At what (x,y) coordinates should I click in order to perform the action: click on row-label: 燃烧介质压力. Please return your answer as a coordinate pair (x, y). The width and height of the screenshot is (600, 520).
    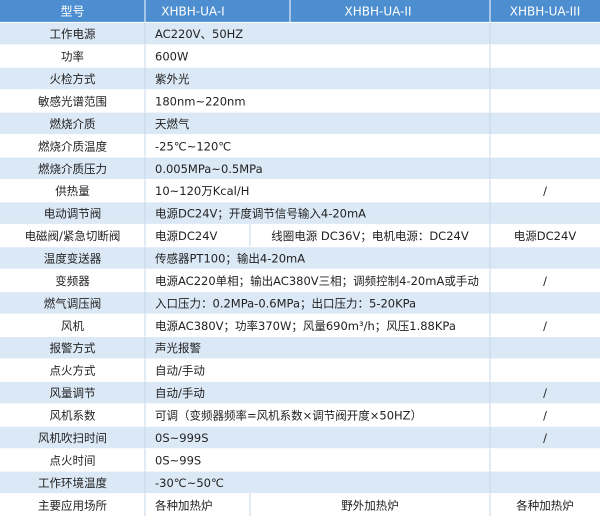
    Looking at the image, I should click on (72, 169).